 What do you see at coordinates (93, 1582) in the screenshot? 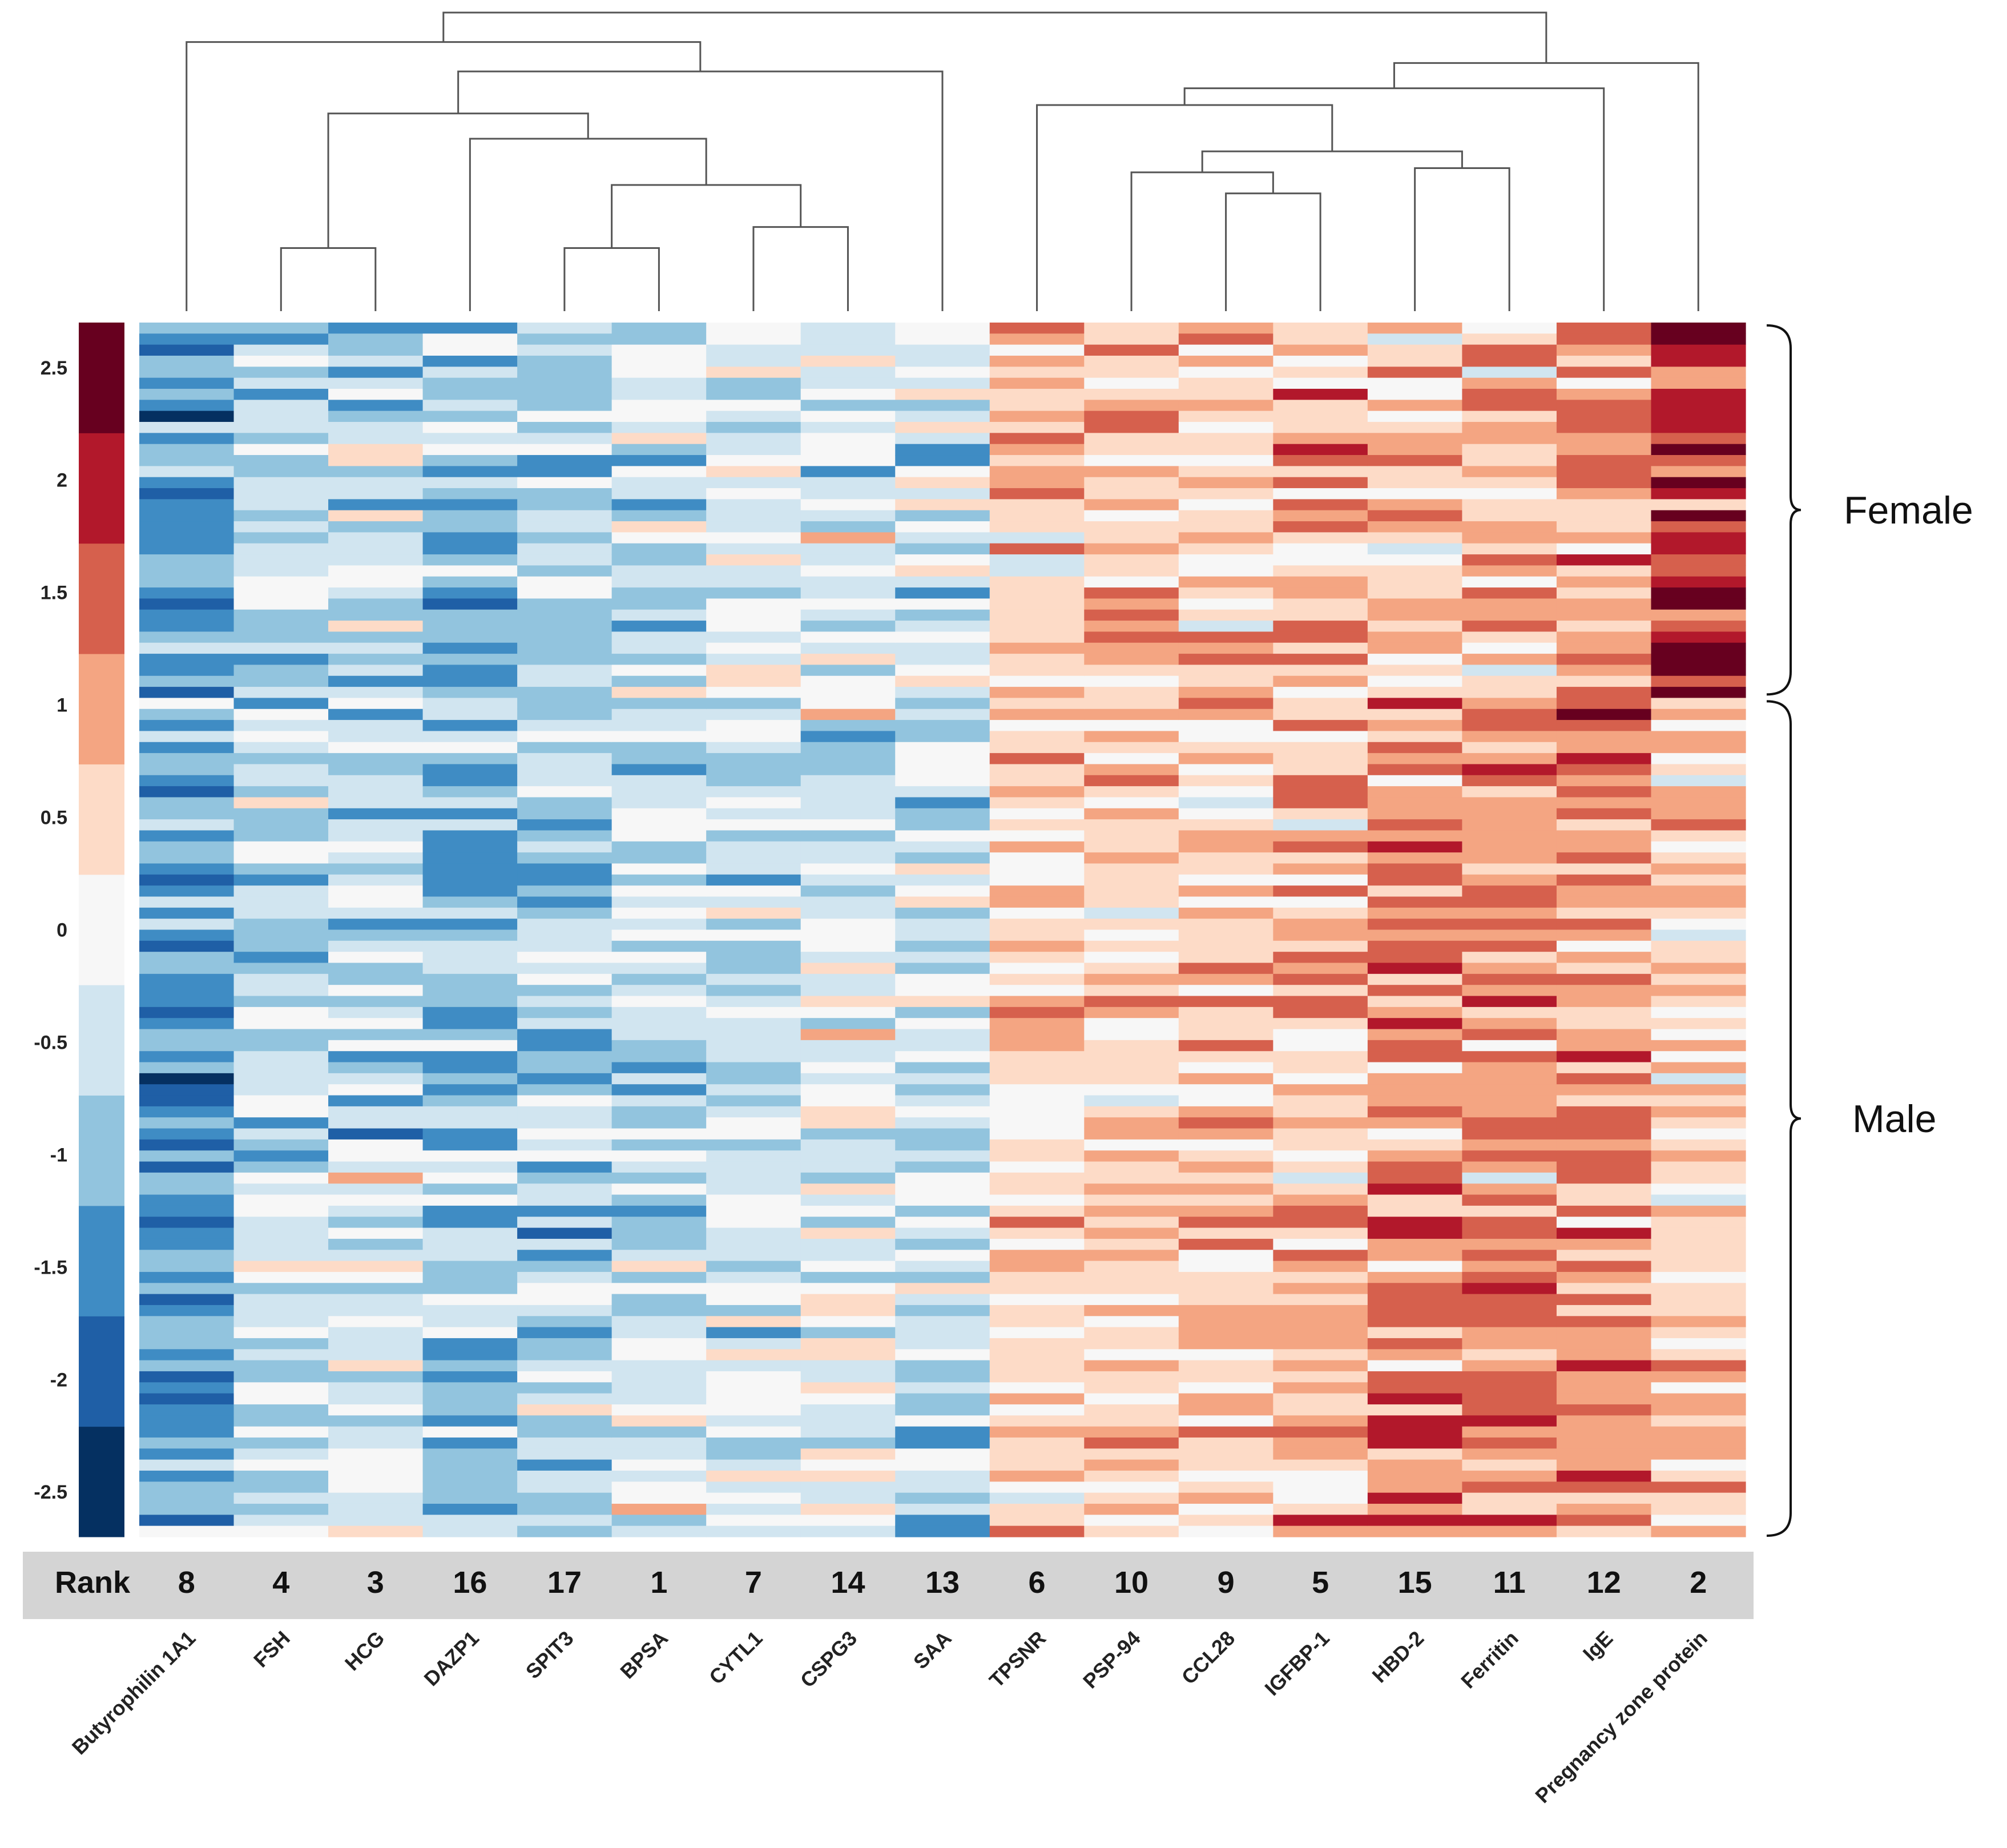
I see `rank-label: Rank` at bounding box center [93, 1582].